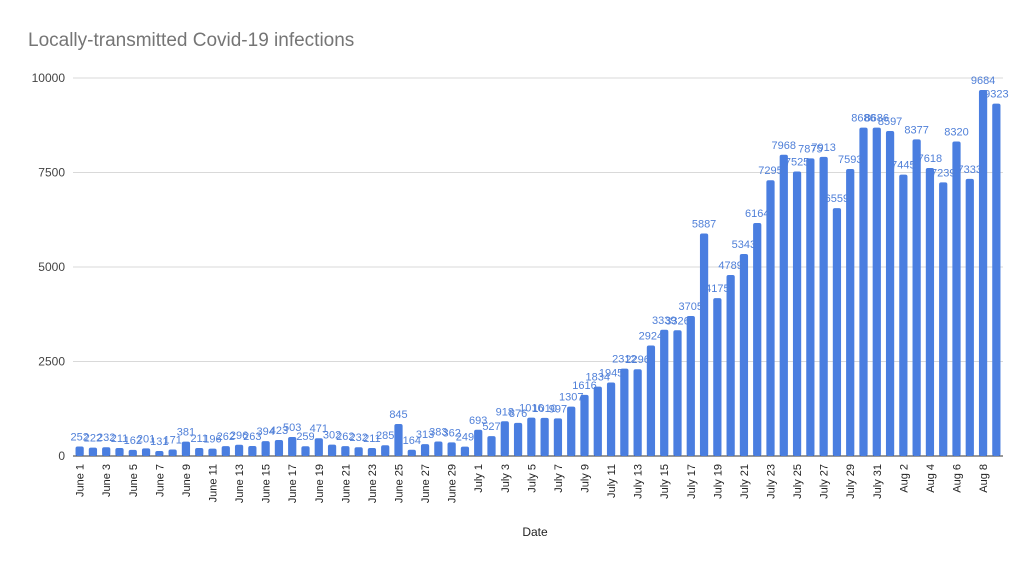  I want to click on data-label: 2924, so click(651, 336).